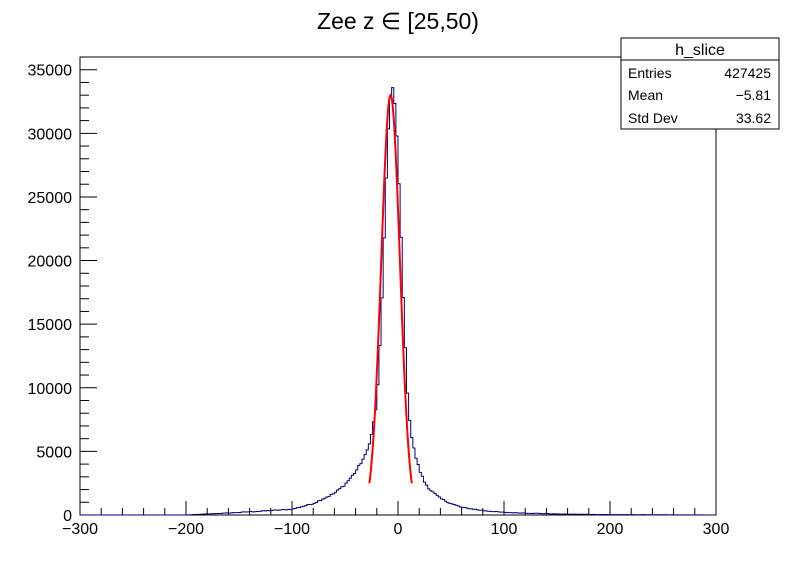 The height and width of the screenshot is (572, 796). I want to click on y-tick-label: 25000, so click(50, 198).